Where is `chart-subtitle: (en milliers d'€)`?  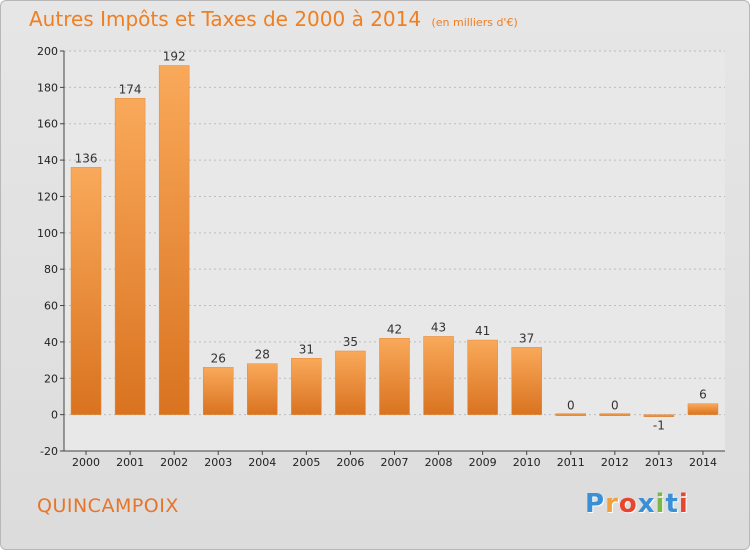 chart-subtitle: (en milliers d'€) is located at coordinates (474, 22).